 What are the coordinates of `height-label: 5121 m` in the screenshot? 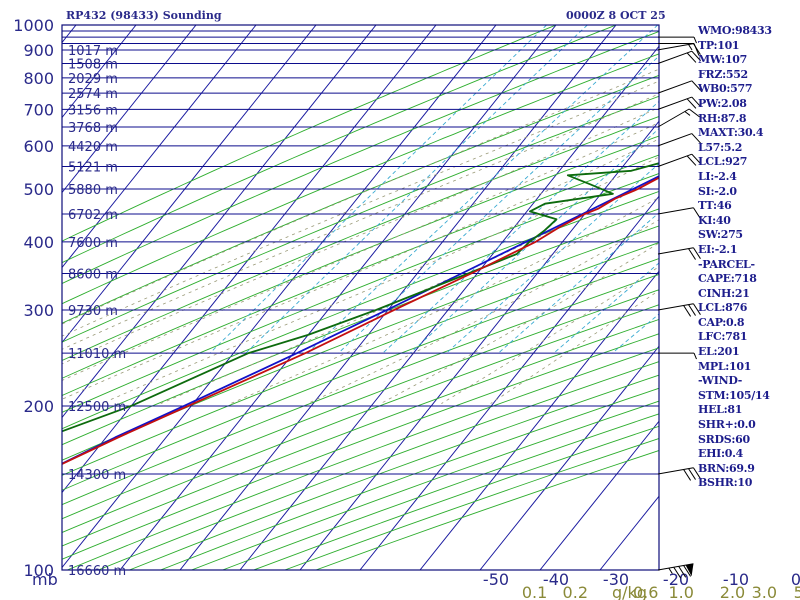 It's located at (93, 168).